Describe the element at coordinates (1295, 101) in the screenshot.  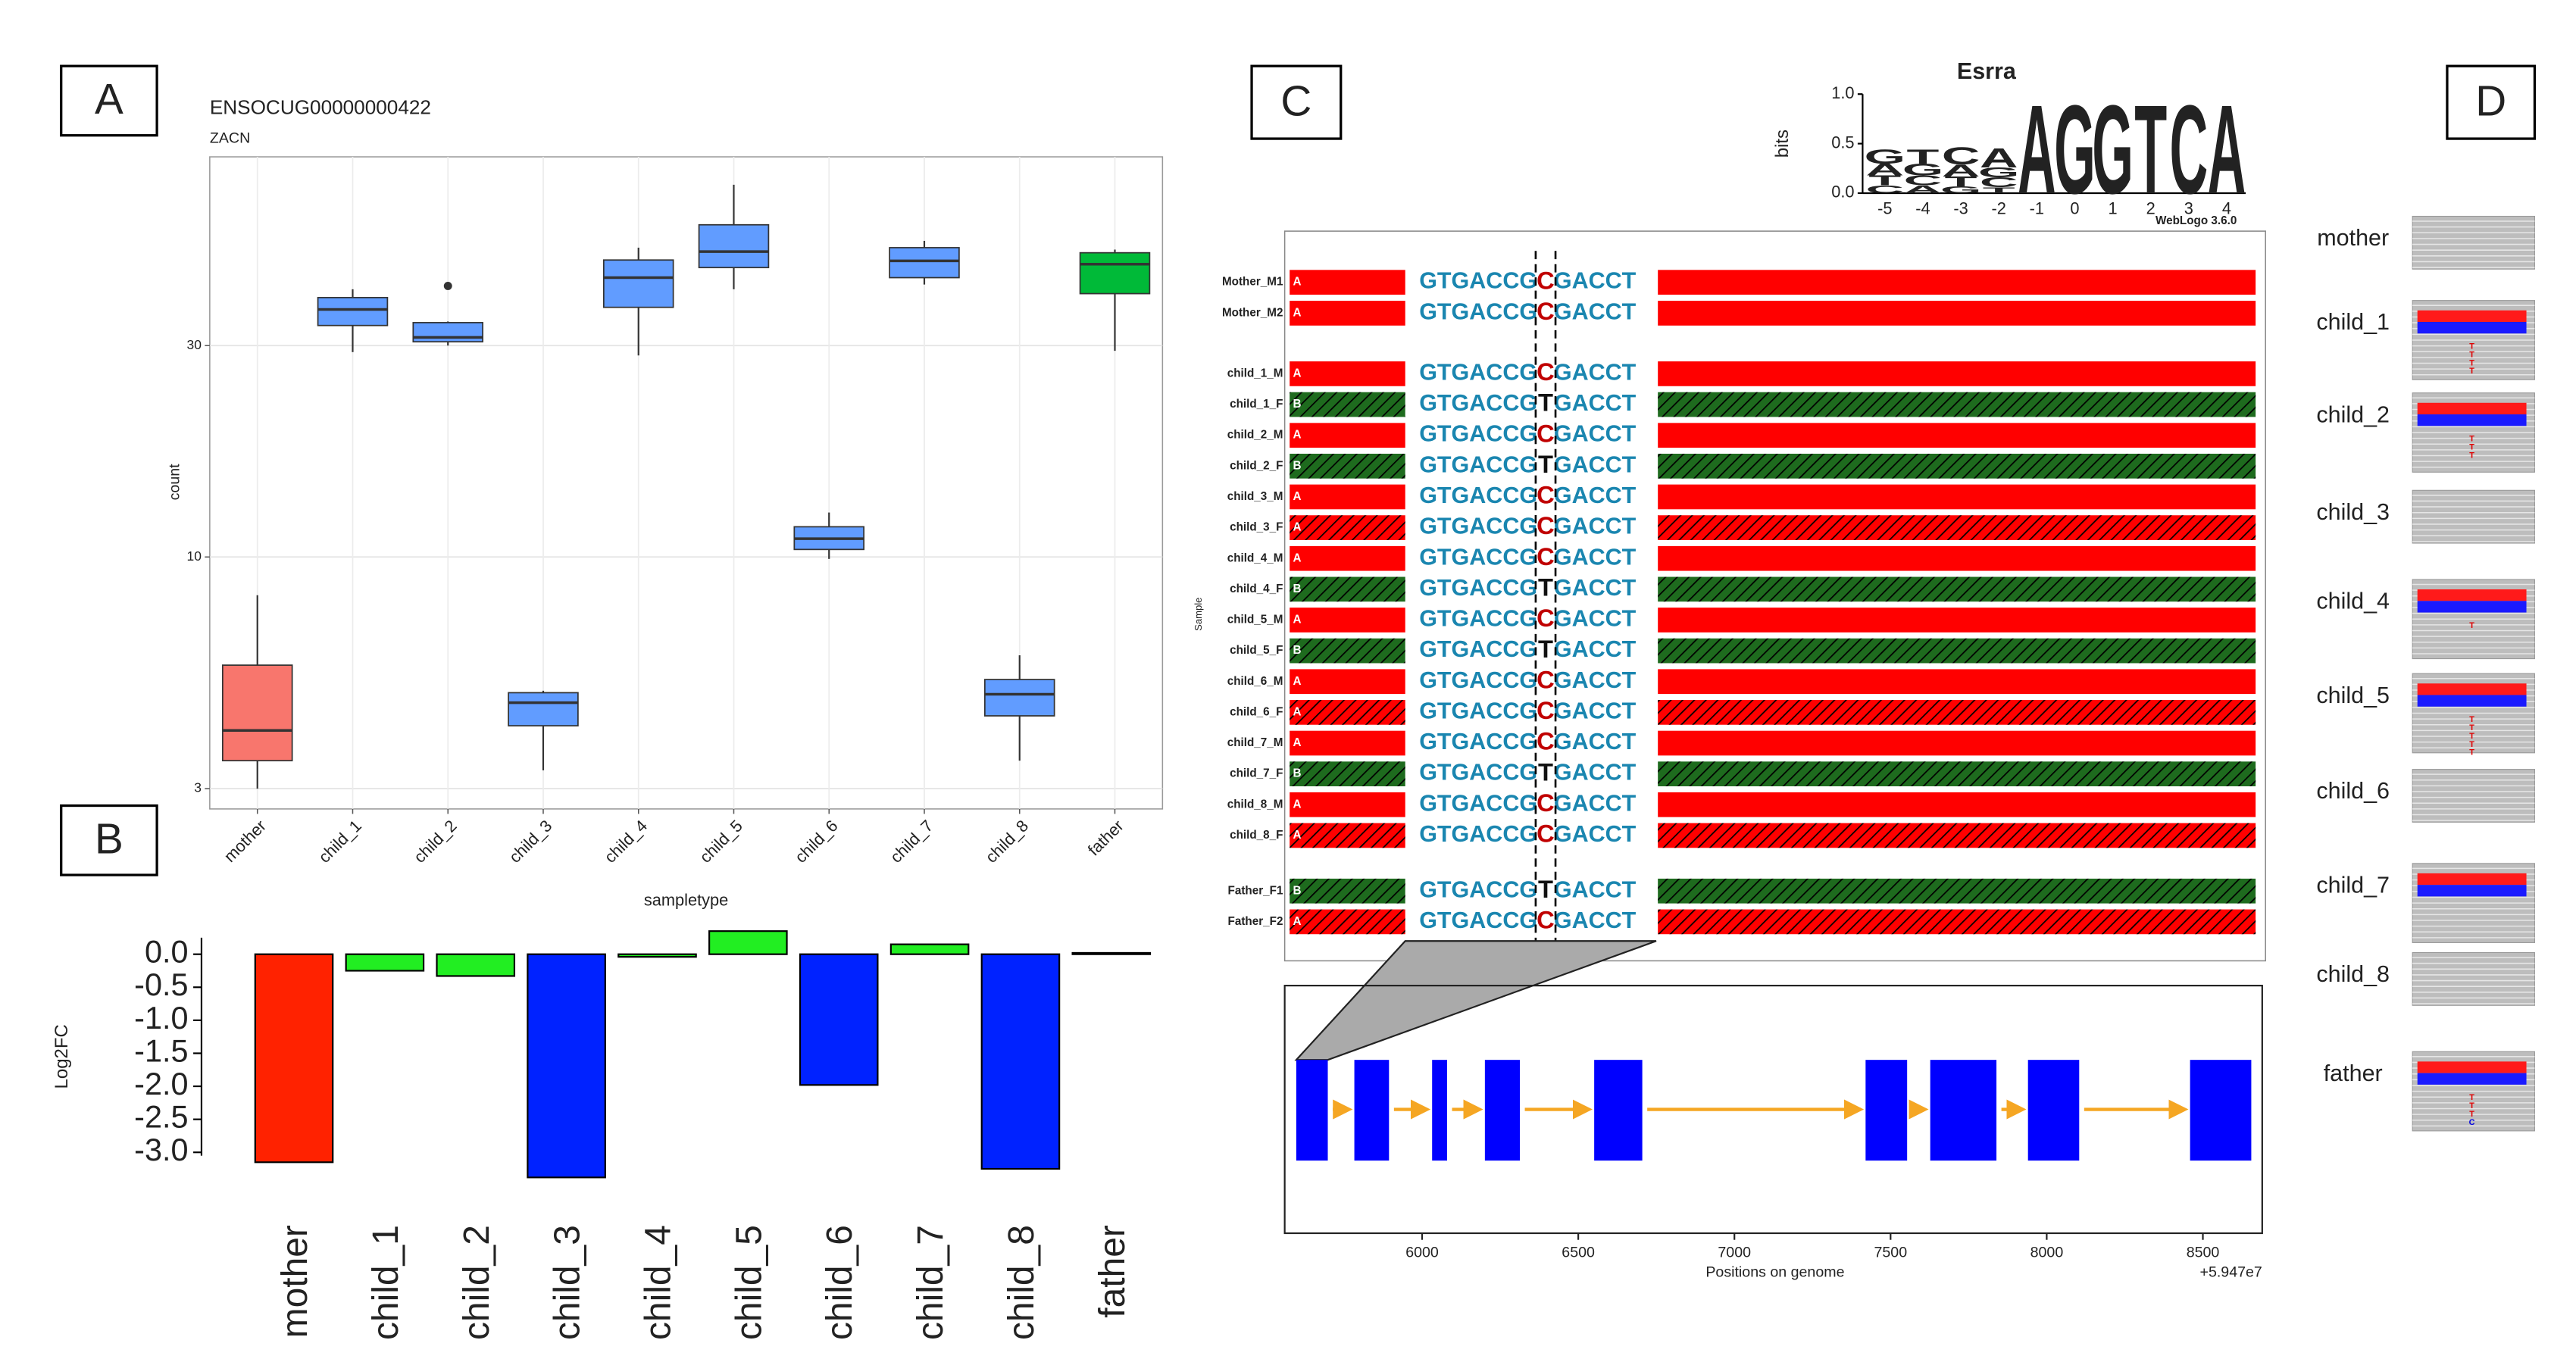
I see `panel-label: C` at that location.